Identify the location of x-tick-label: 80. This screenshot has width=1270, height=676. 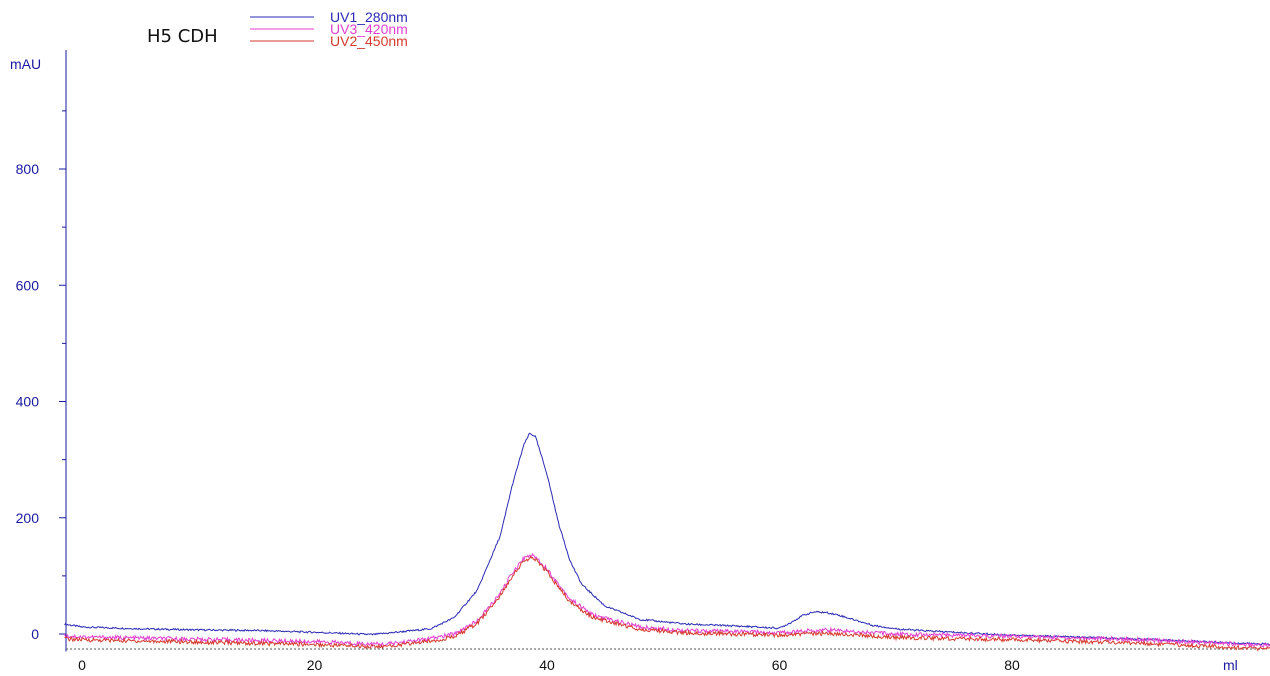
(1012, 665).